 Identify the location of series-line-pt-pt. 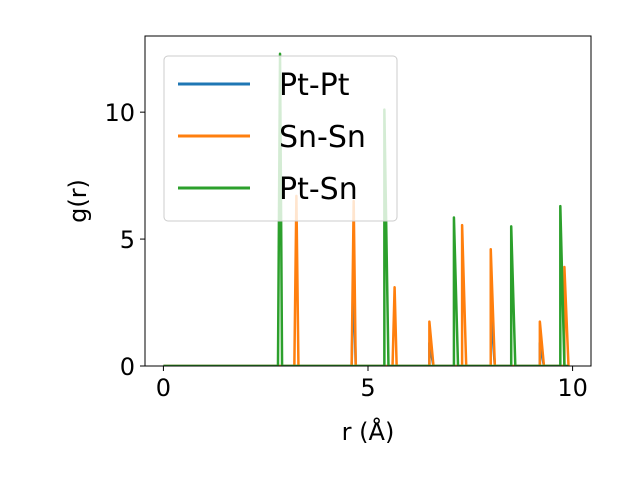
(366, 320).